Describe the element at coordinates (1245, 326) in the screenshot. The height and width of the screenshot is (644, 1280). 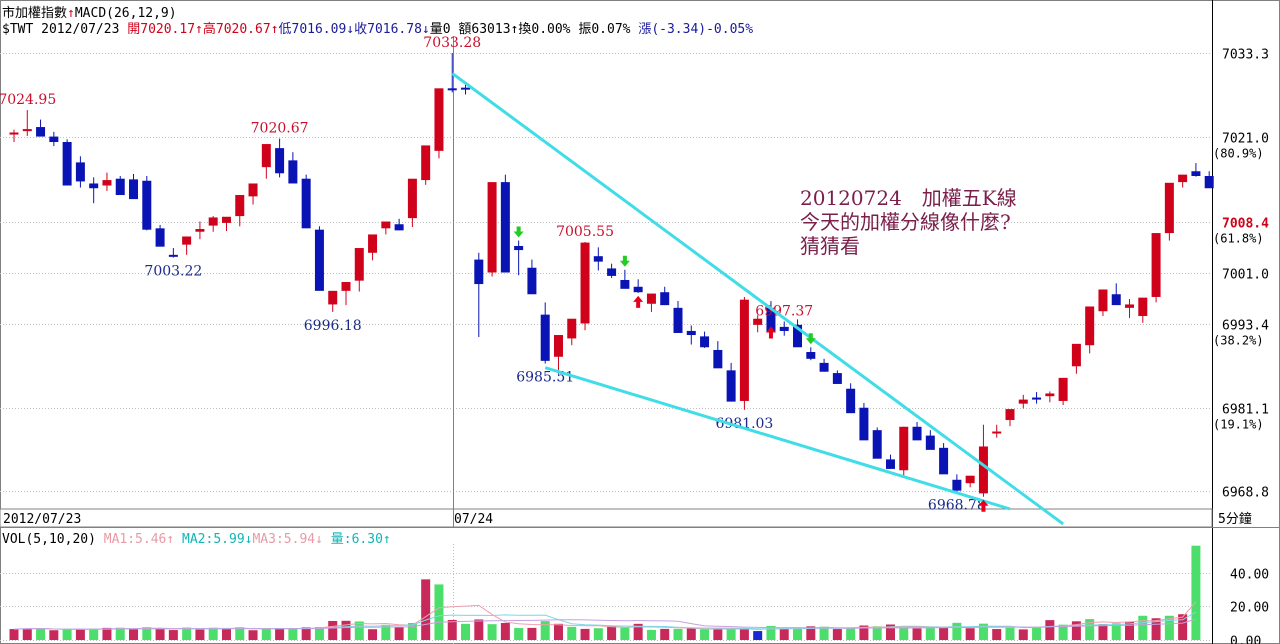
I see `price-tick-label: 6993.4` at that location.